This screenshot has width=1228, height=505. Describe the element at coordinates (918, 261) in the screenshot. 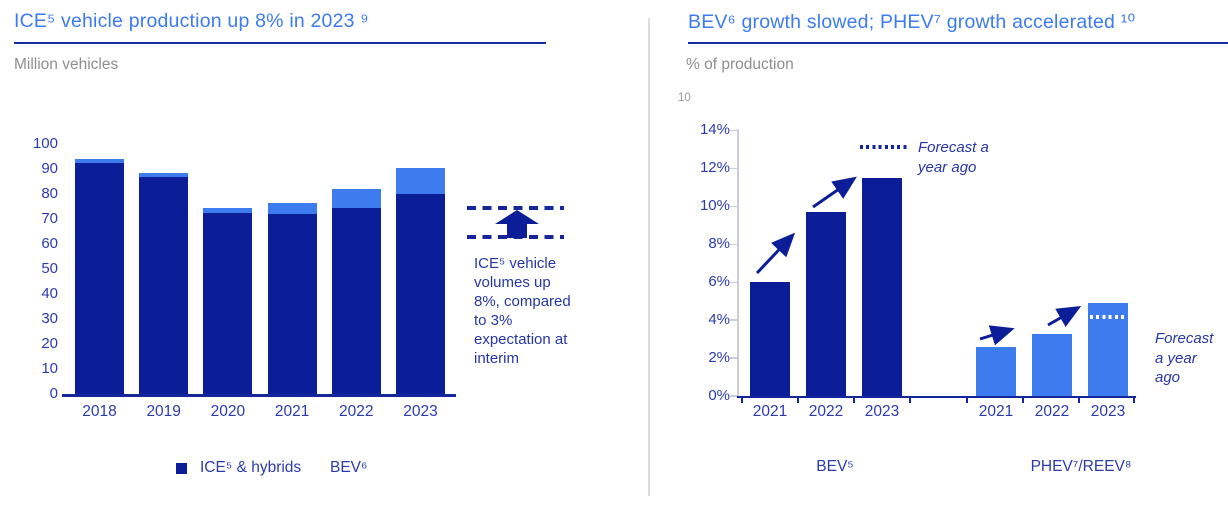

I see `growth-arrows` at that location.